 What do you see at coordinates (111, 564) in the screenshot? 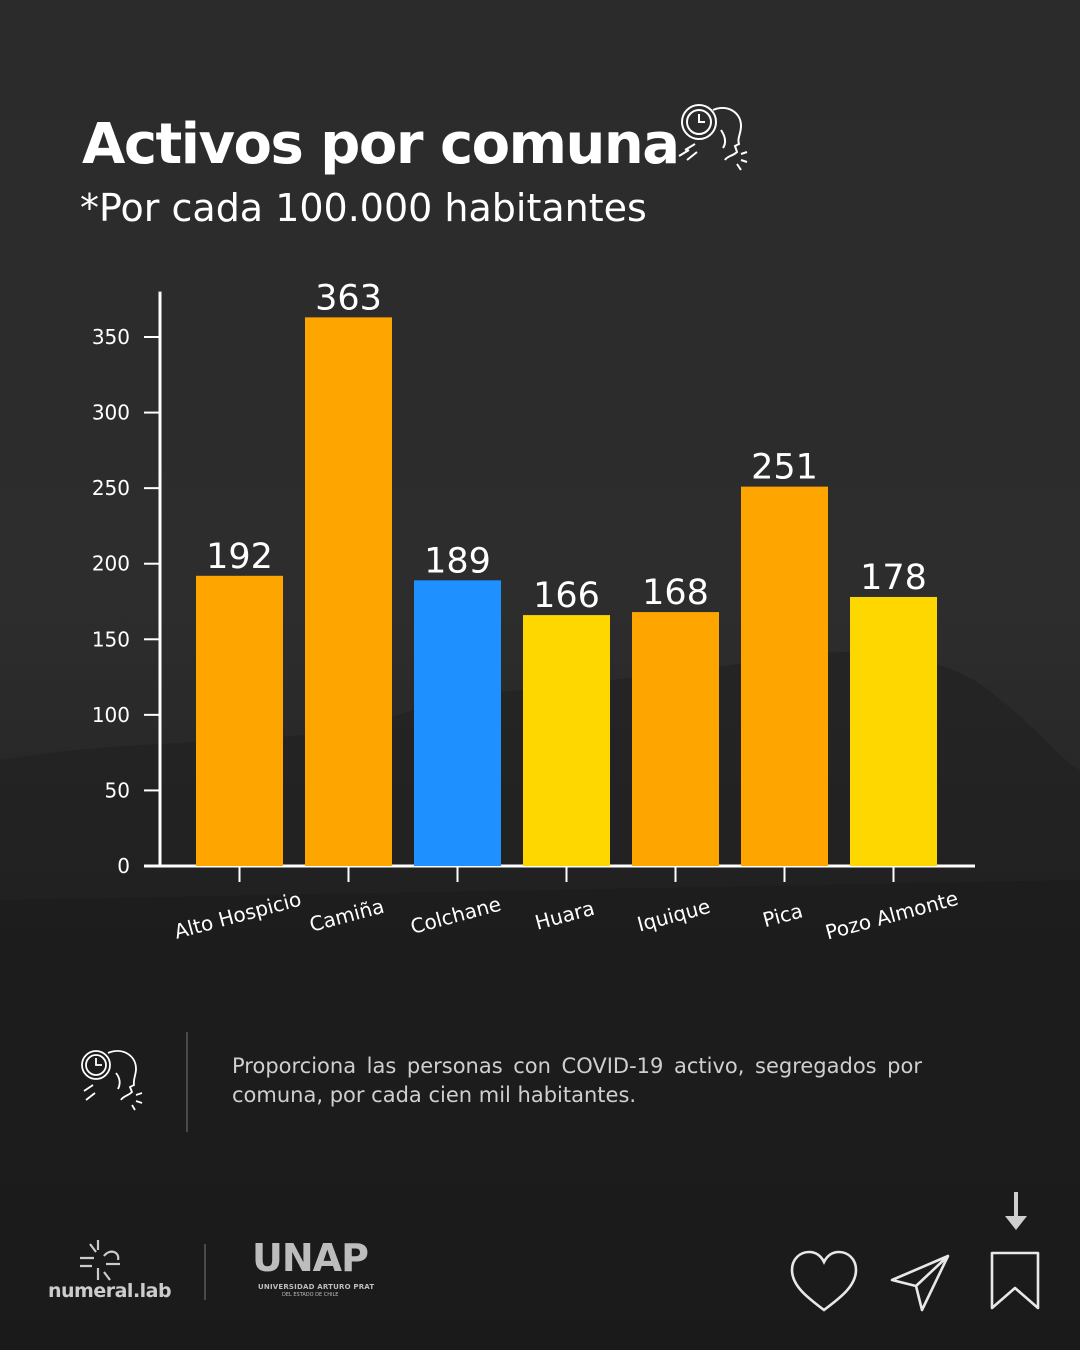
I see `y-tick-label: 200` at bounding box center [111, 564].